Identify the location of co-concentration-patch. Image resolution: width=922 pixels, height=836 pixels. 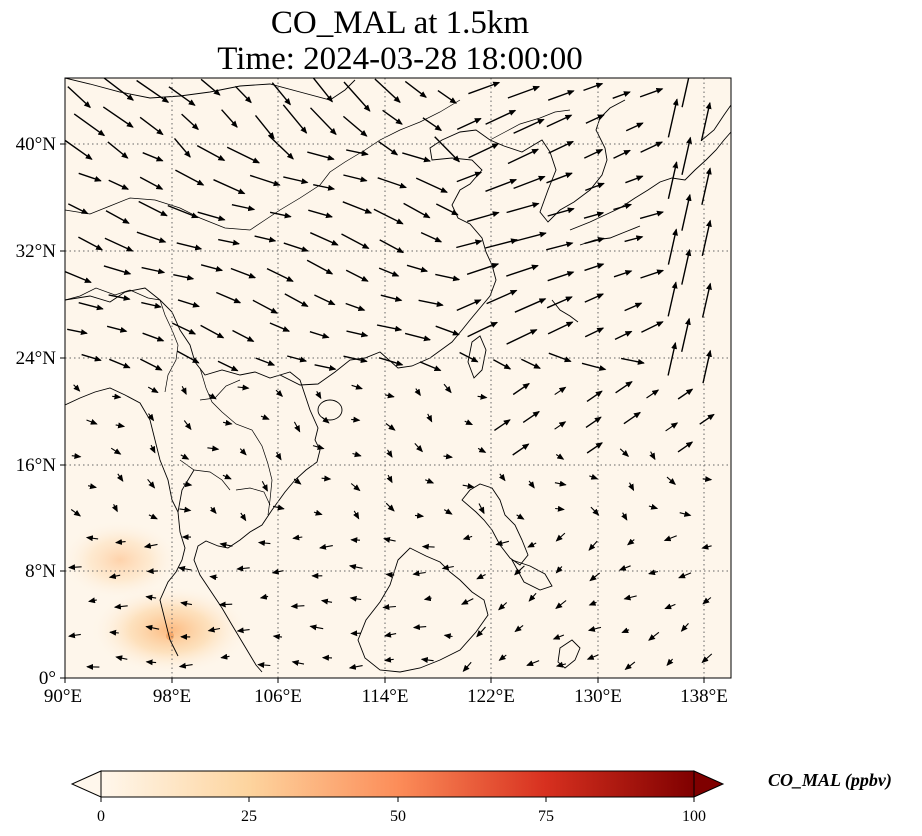
(170, 630).